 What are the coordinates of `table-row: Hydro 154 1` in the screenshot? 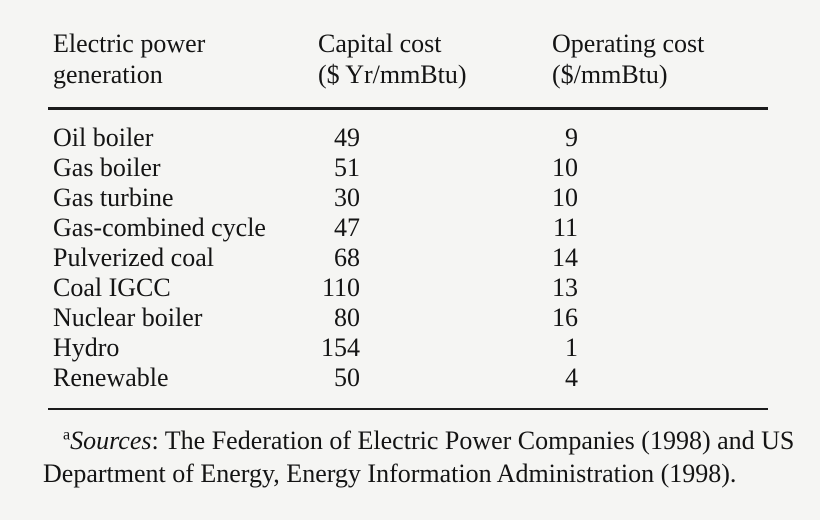 It's located at (408, 348).